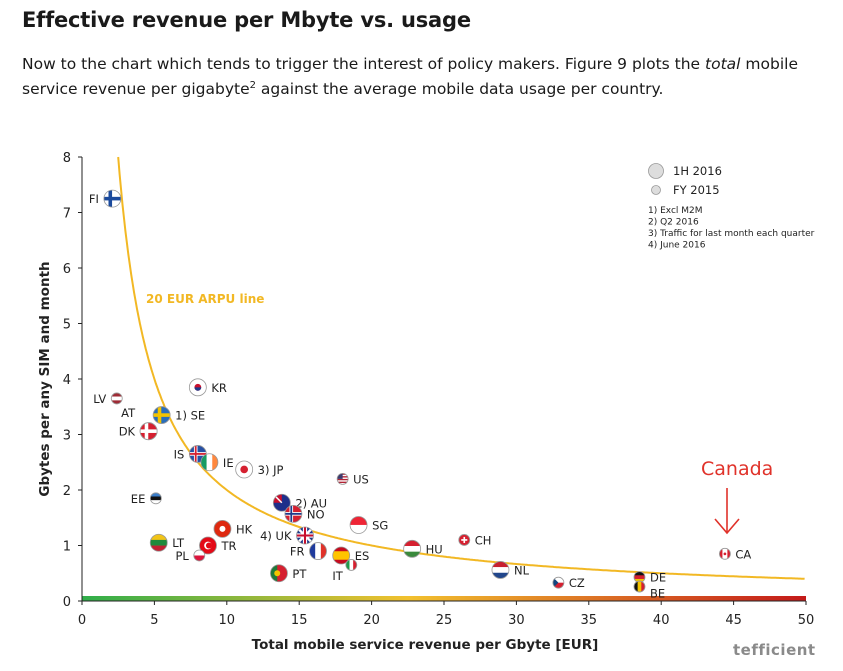 The width and height of the screenshot is (843, 671). I want to click on y-tick-label: 8, so click(67, 158).